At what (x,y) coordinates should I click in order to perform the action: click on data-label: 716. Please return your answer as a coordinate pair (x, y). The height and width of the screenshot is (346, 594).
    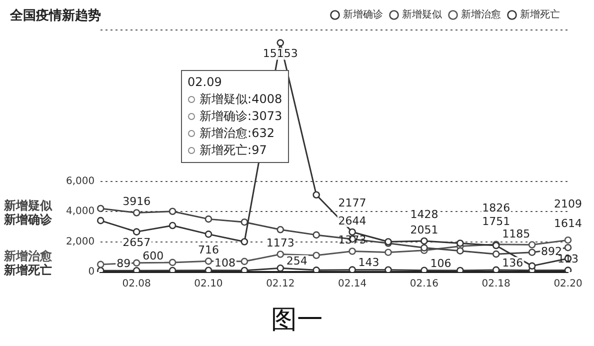
    Looking at the image, I should click on (208, 250).